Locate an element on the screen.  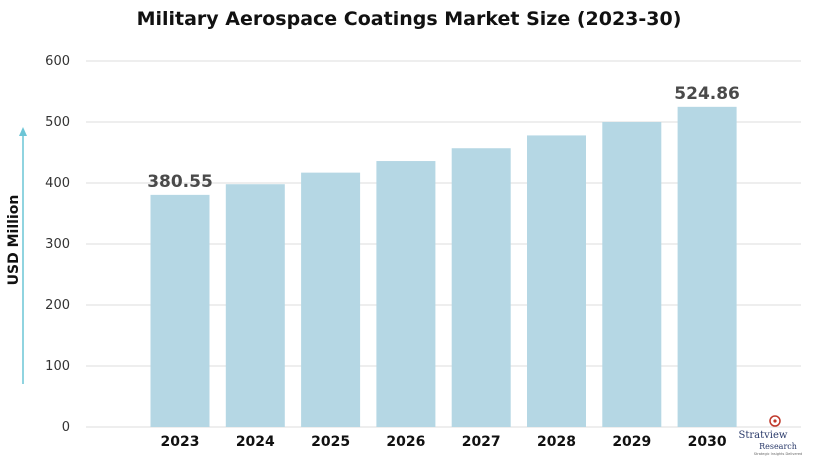
y-axis-arrow is located at coordinates (23, 255).